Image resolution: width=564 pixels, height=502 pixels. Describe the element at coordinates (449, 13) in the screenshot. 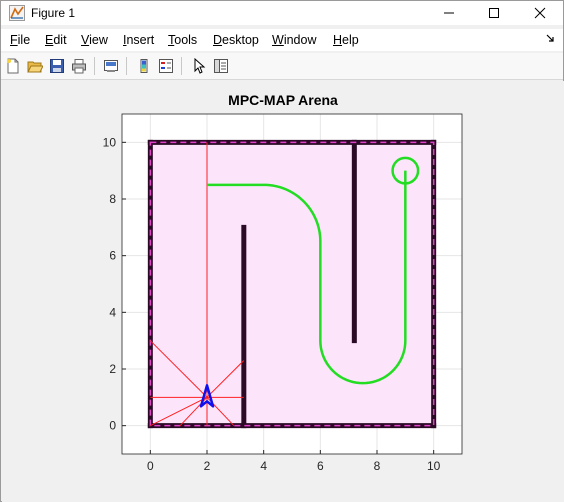

I see `minimize-icon` at that location.